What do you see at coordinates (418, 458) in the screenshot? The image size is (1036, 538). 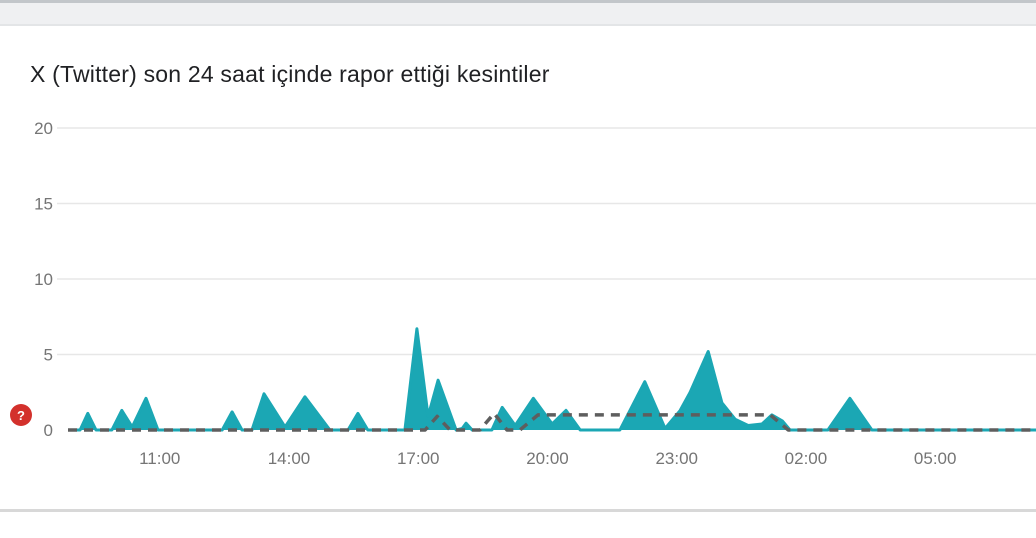 I see `x-tick-label-17:00: 17:00` at bounding box center [418, 458].